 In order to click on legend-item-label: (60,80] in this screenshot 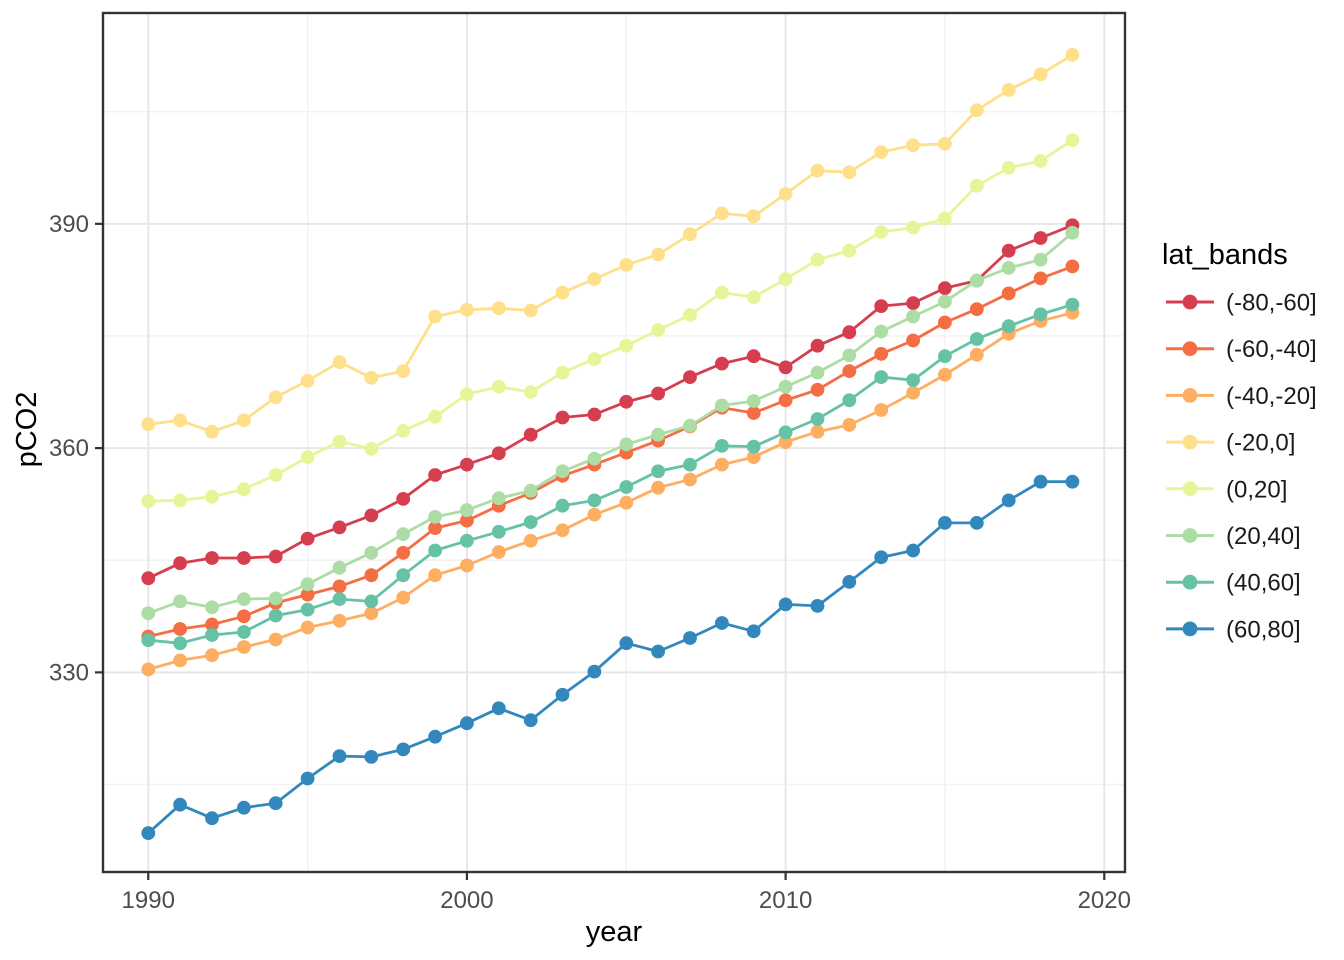, I will do `click(1263, 629)`.